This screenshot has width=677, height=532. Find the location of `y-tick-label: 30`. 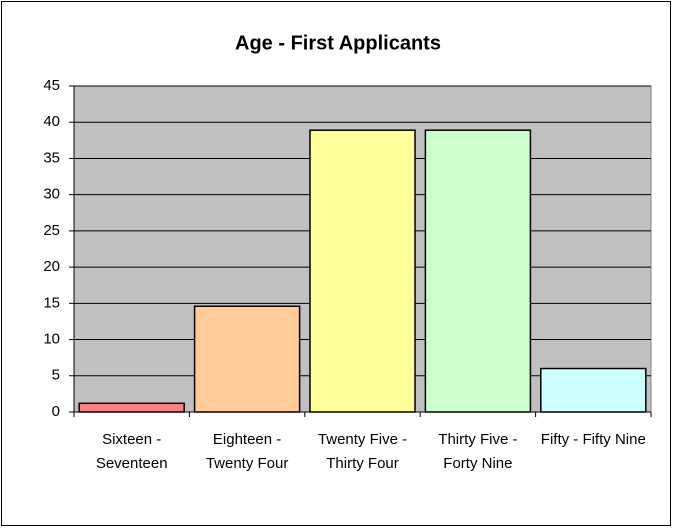

y-tick-label: 30 is located at coordinates (51, 194).